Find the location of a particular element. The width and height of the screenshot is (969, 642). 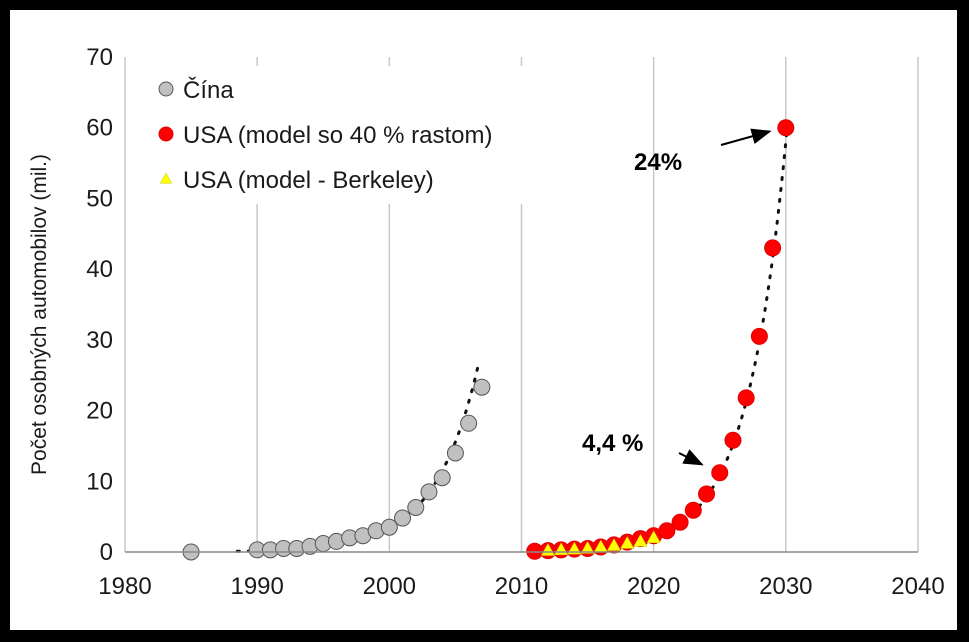

y-tick-label: 50 is located at coordinates (99, 198).